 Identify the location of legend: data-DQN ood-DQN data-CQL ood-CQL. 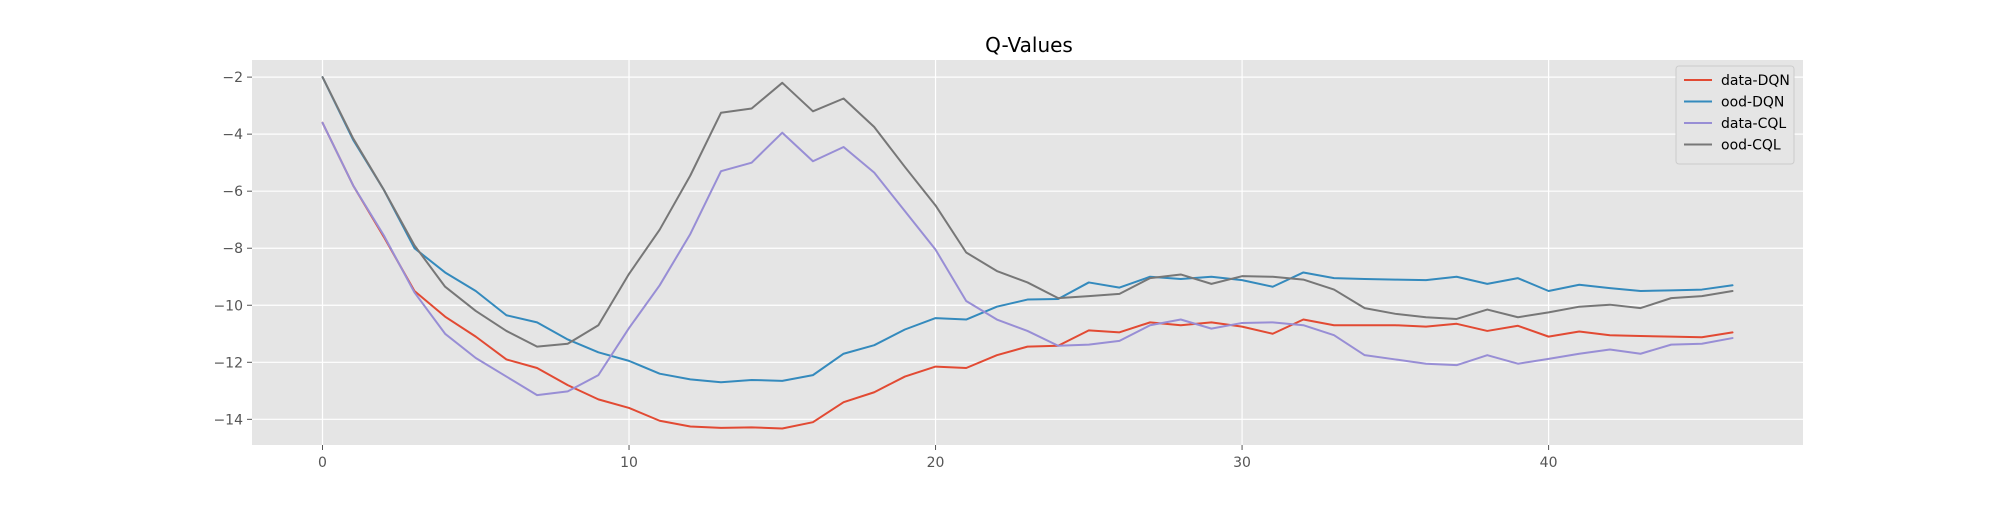
(1735, 115).